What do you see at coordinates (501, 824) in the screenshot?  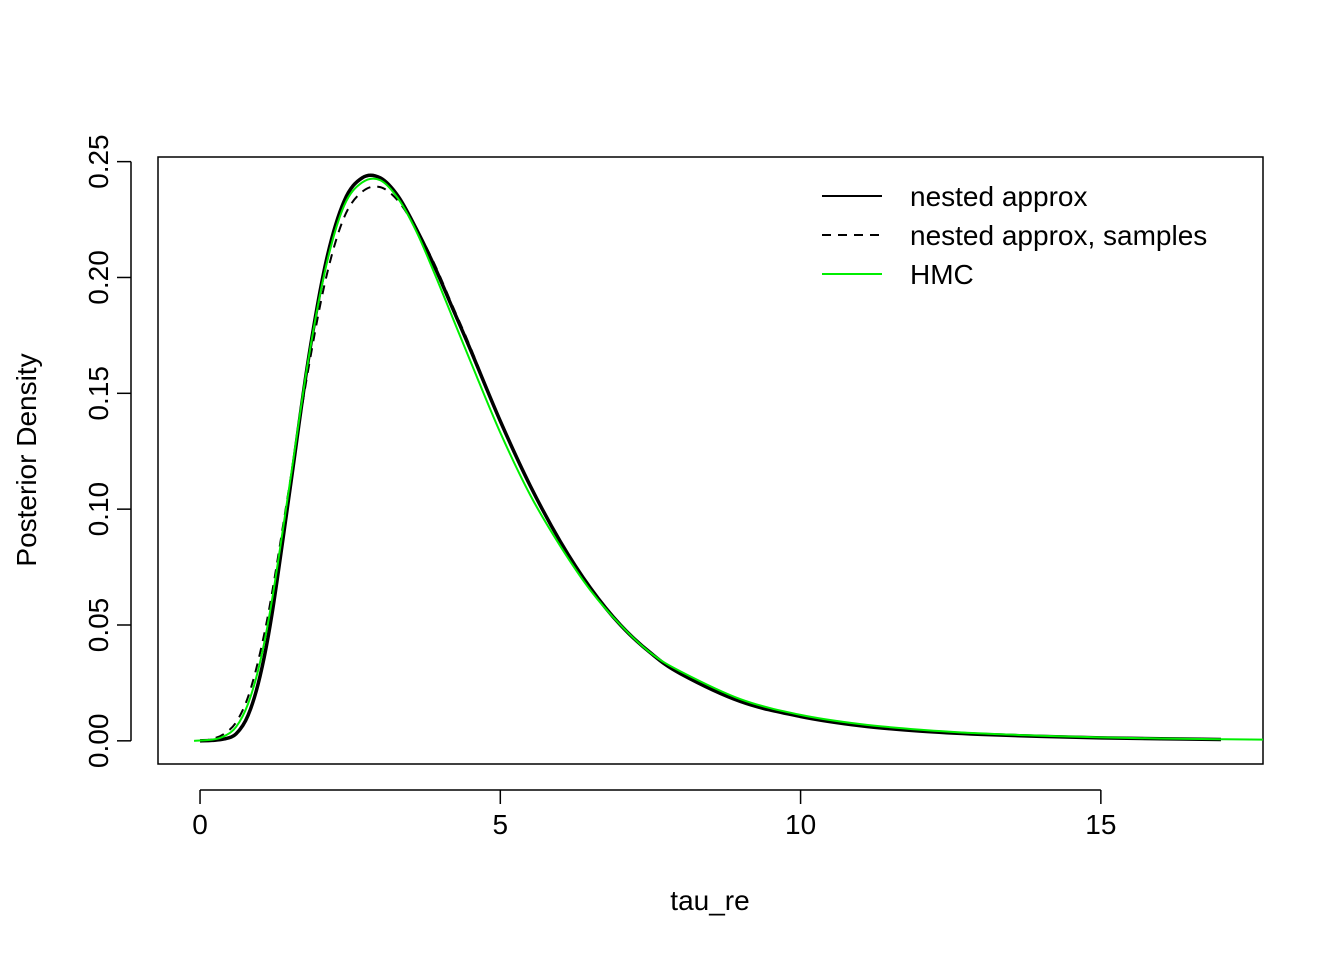 I see `x-tick-label: 5` at bounding box center [501, 824].